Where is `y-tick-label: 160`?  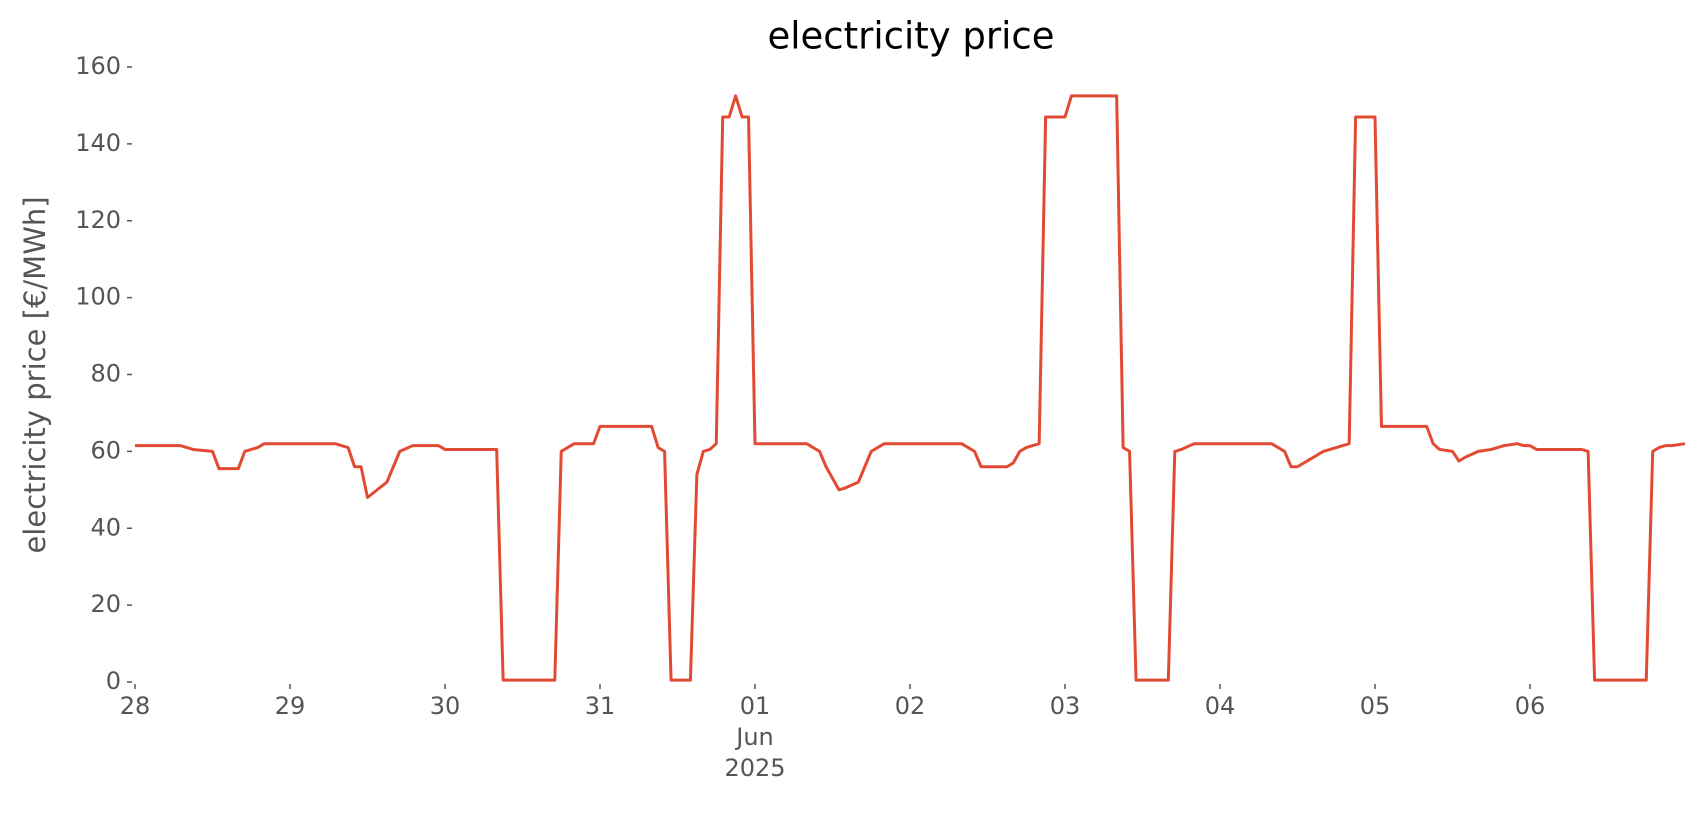 y-tick-label: 160 is located at coordinates (98, 66).